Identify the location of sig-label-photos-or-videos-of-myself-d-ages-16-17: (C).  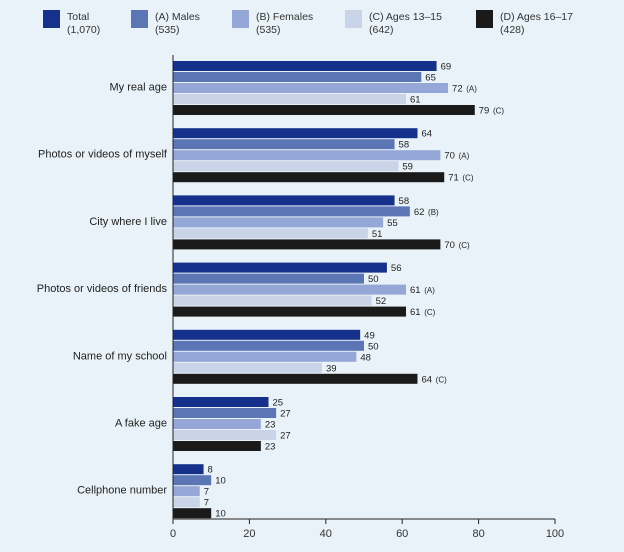
(467, 178).